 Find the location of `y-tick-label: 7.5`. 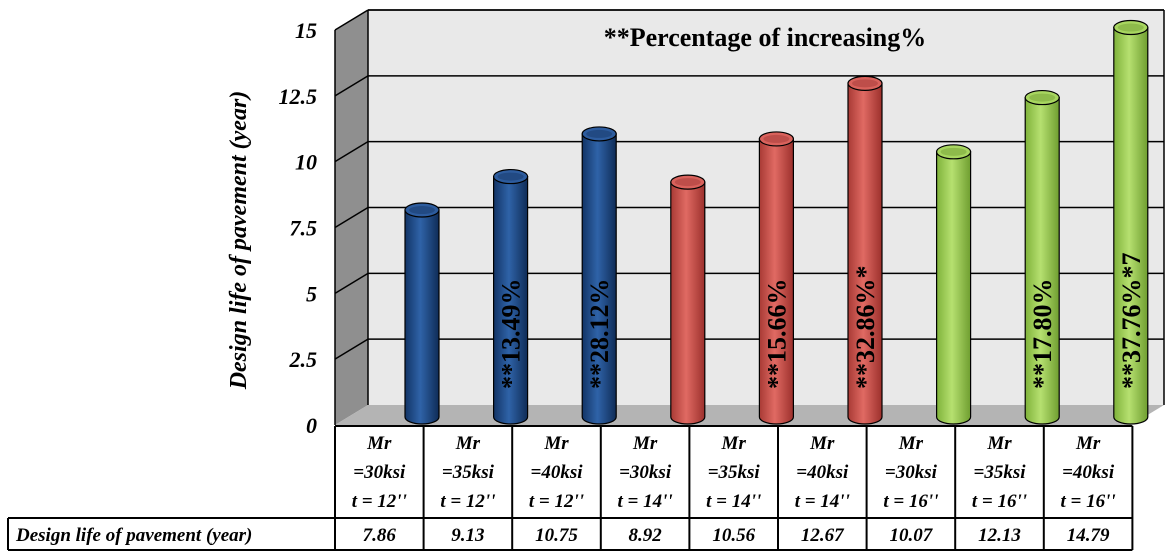

y-tick-label: 7.5 is located at coordinates (304, 228).